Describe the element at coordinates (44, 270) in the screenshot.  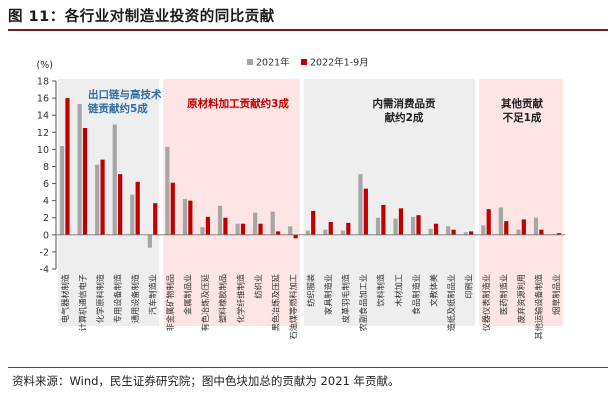
I see `y-tick-label: -4` at that location.